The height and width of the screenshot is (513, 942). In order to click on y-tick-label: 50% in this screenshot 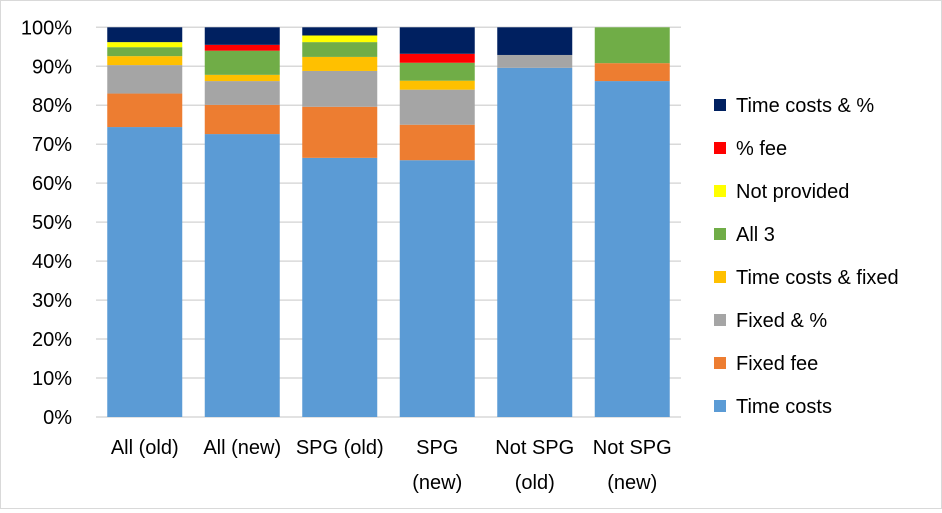, I will do `click(52, 223)`.